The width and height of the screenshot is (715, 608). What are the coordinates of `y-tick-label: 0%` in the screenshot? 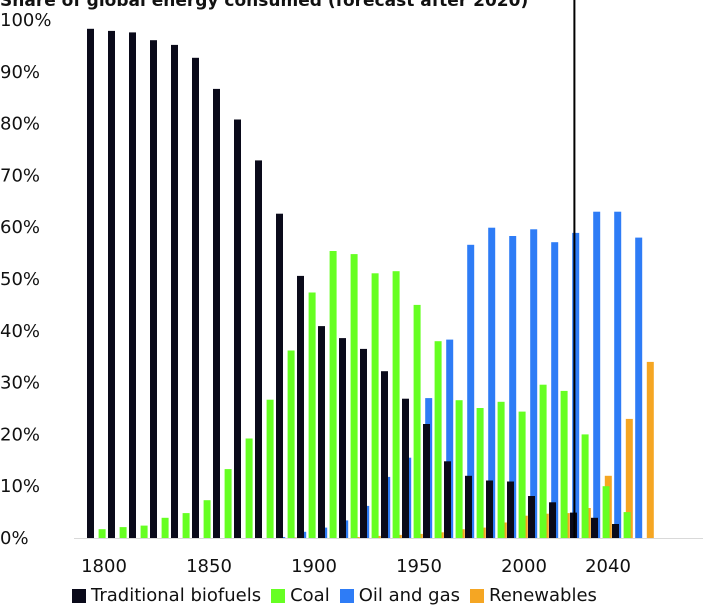 It's located at (14, 538).